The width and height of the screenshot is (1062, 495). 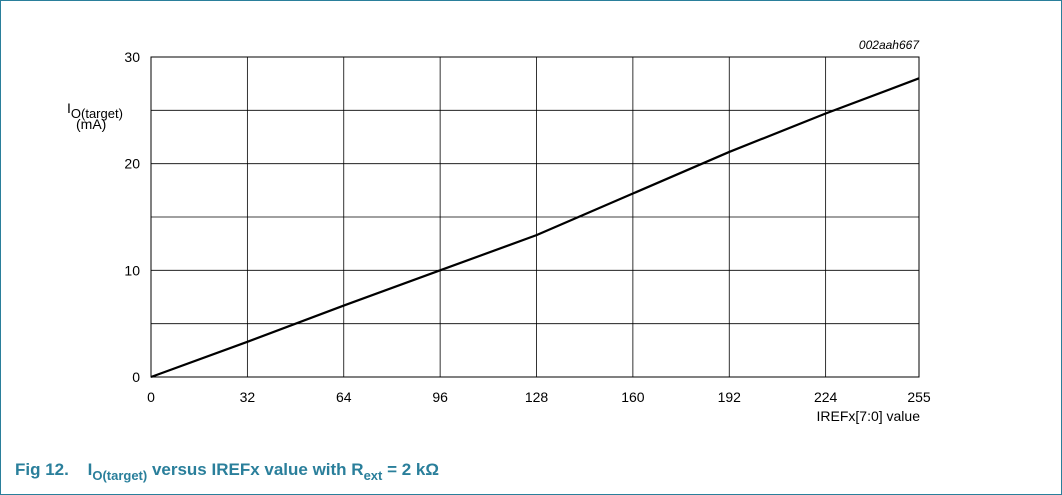 I want to click on y-axis-label-unit: (mA), so click(x=91, y=124).